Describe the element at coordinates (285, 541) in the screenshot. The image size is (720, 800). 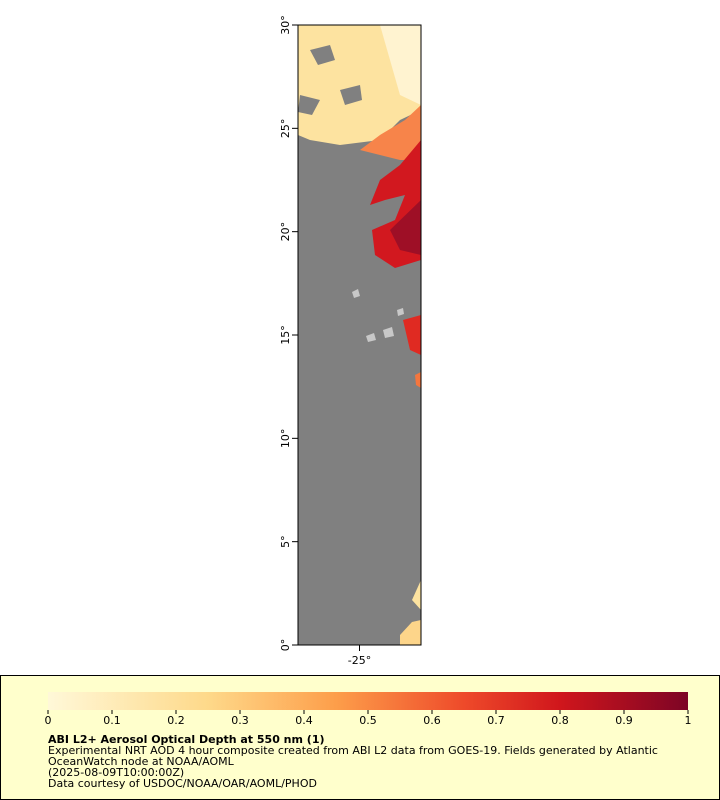
I see `y-tick-label: 5°` at that location.